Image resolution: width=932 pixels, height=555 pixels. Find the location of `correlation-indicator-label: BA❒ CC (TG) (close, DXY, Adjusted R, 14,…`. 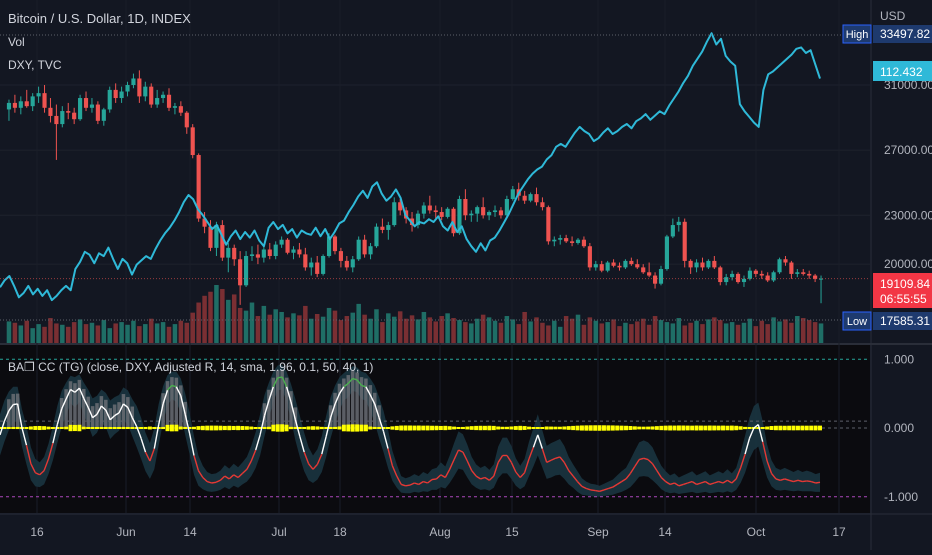

correlation-indicator-label: BA❒ CC (TG) (close, DXY, Adjusted R, 14,… is located at coordinates (191, 367).